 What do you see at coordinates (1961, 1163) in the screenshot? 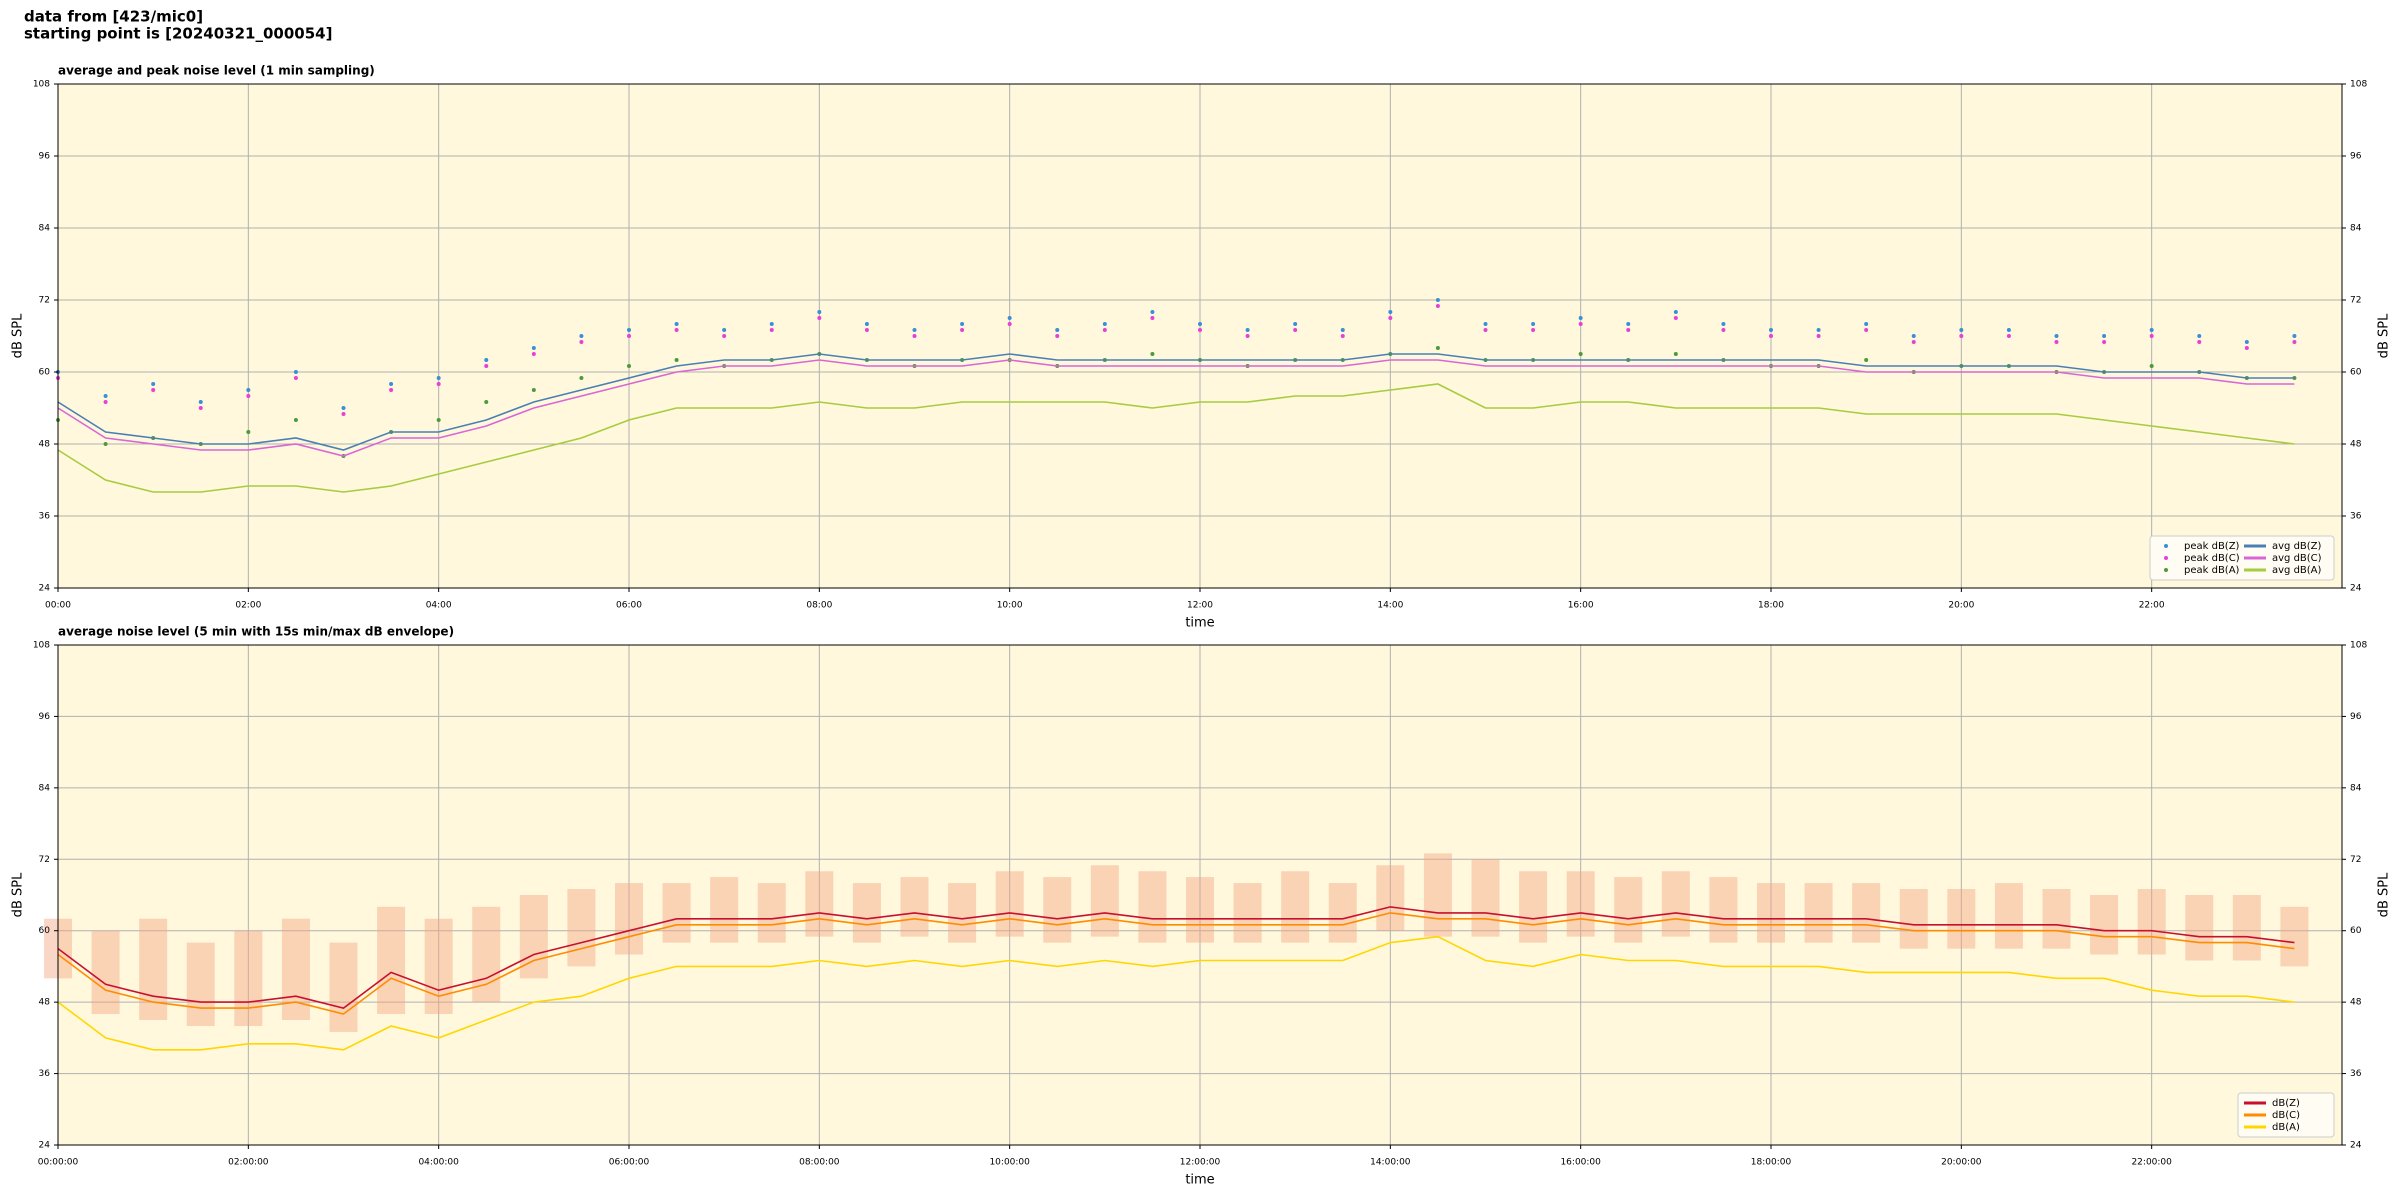
I see `x-tick-label: 20:00:00` at bounding box center [1961, 1163].